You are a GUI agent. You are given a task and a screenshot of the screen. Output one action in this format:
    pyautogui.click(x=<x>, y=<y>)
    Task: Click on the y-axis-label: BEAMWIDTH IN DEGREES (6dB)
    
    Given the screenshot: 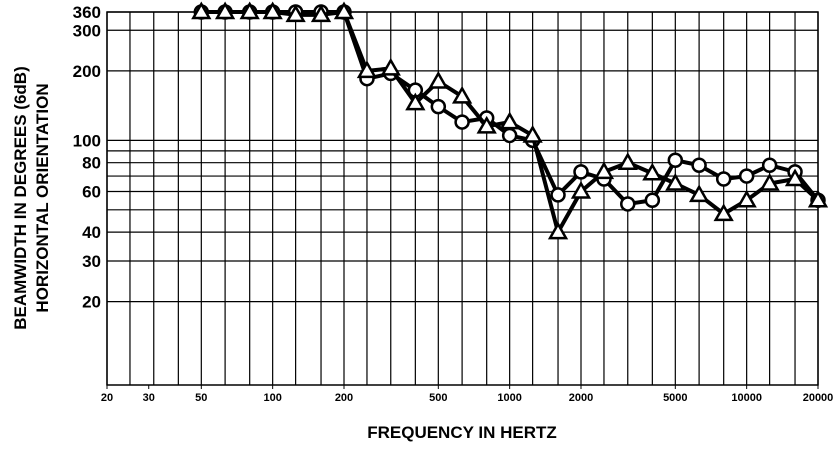 What is the action you would take?
    pyautogui.click(x=20, y=198)
    